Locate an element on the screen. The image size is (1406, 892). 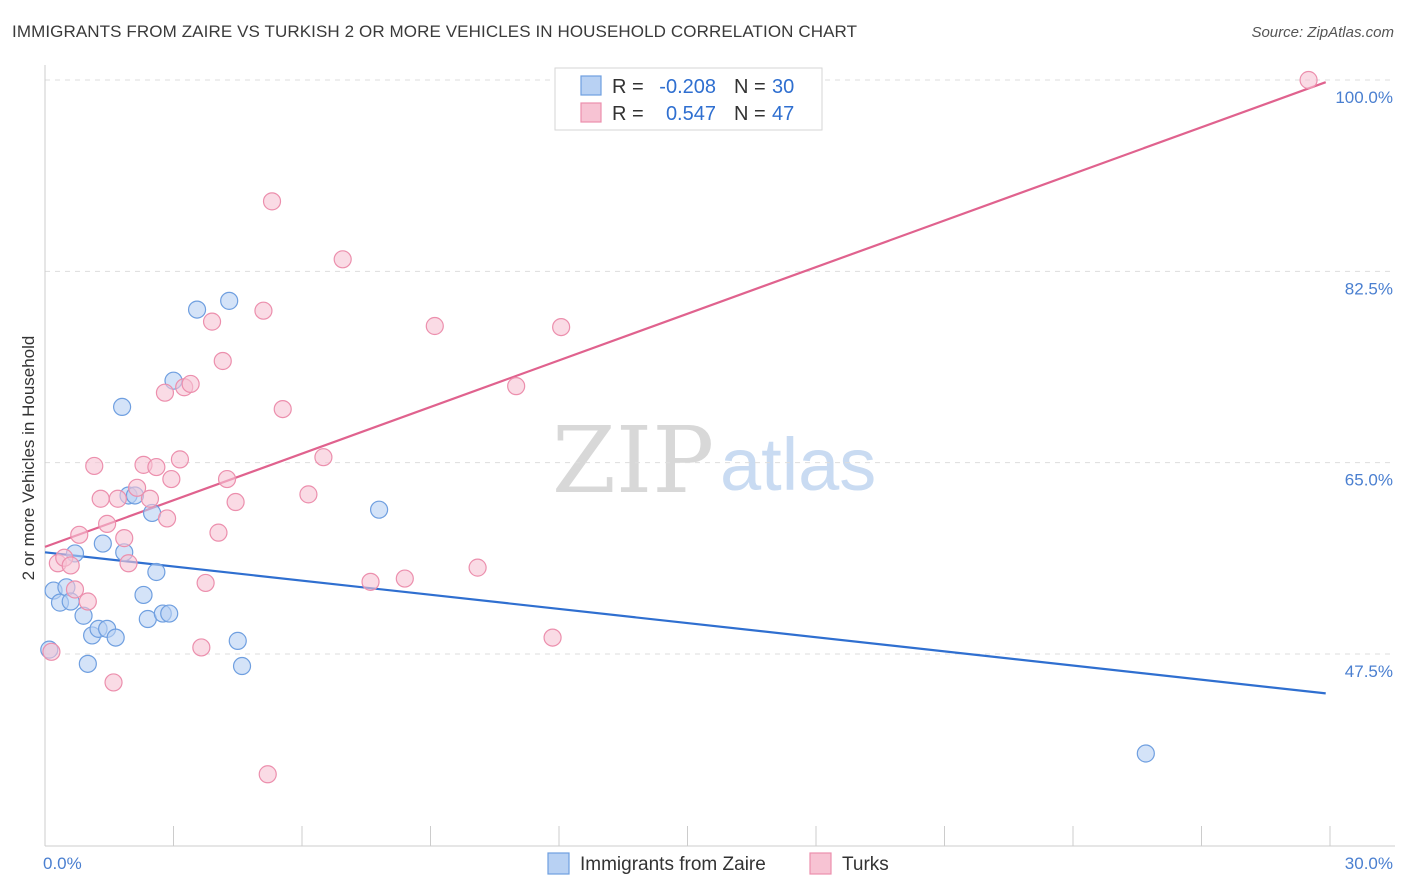
legend-n-value-zaire: 30 is located at coordinates (783, 87).